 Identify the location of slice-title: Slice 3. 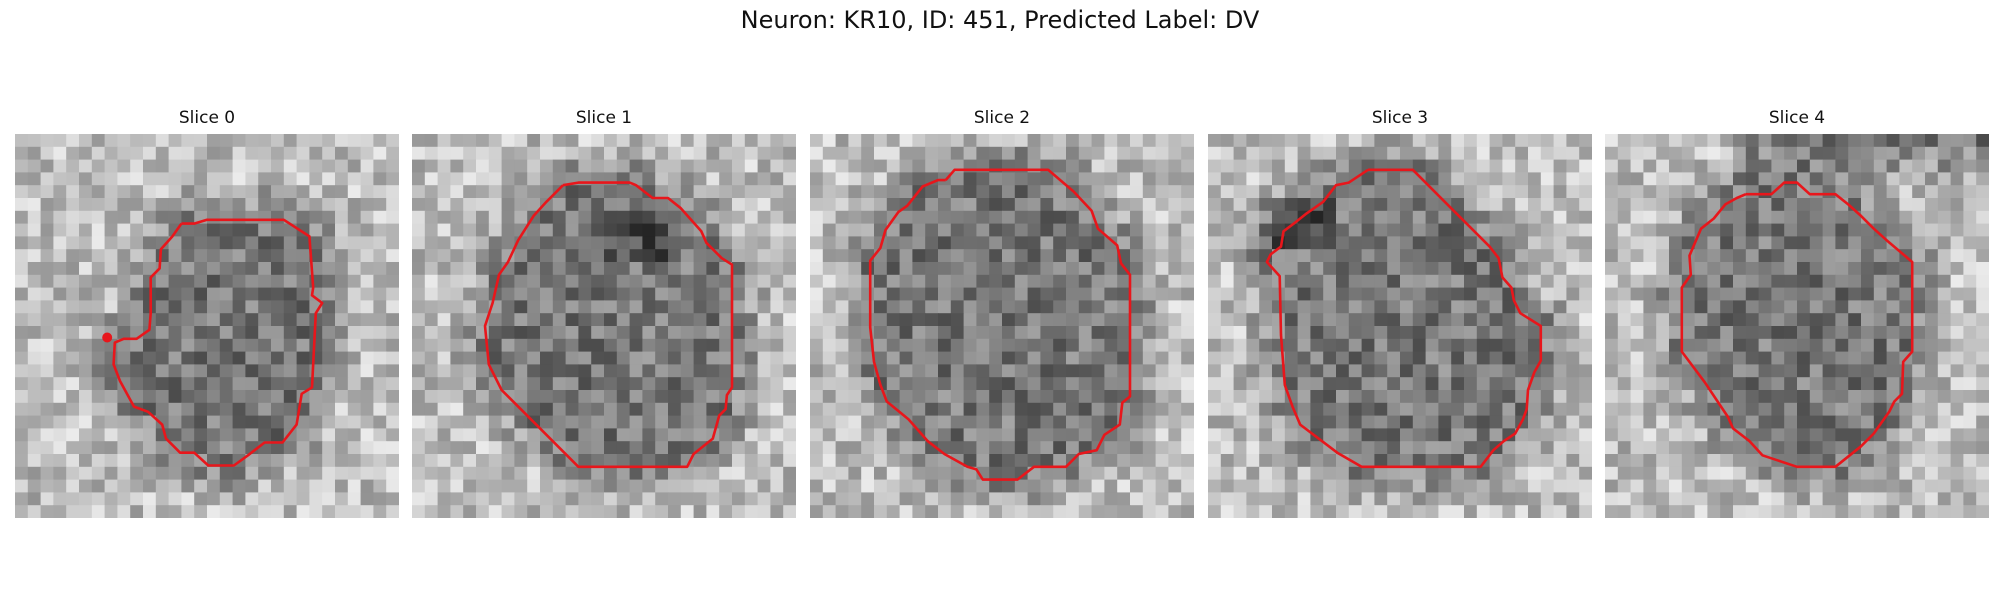
(1400, 118).